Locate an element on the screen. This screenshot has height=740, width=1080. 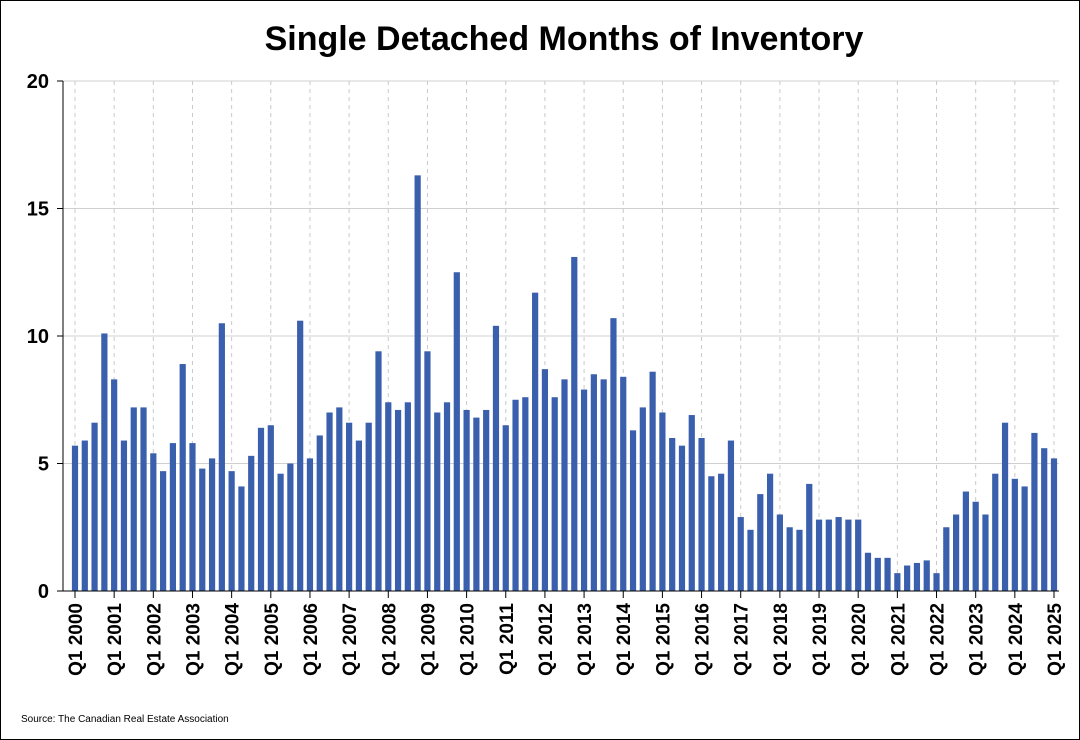
x-tick-label: Q1 2019 is located at coordinates (820, 639).